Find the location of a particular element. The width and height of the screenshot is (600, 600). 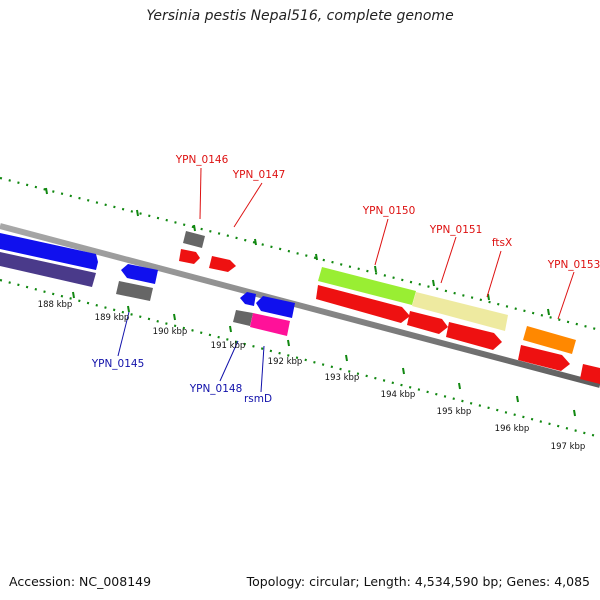

gene-label-ypn-0151: YPN_0151 is located at coordinates (456, 230).